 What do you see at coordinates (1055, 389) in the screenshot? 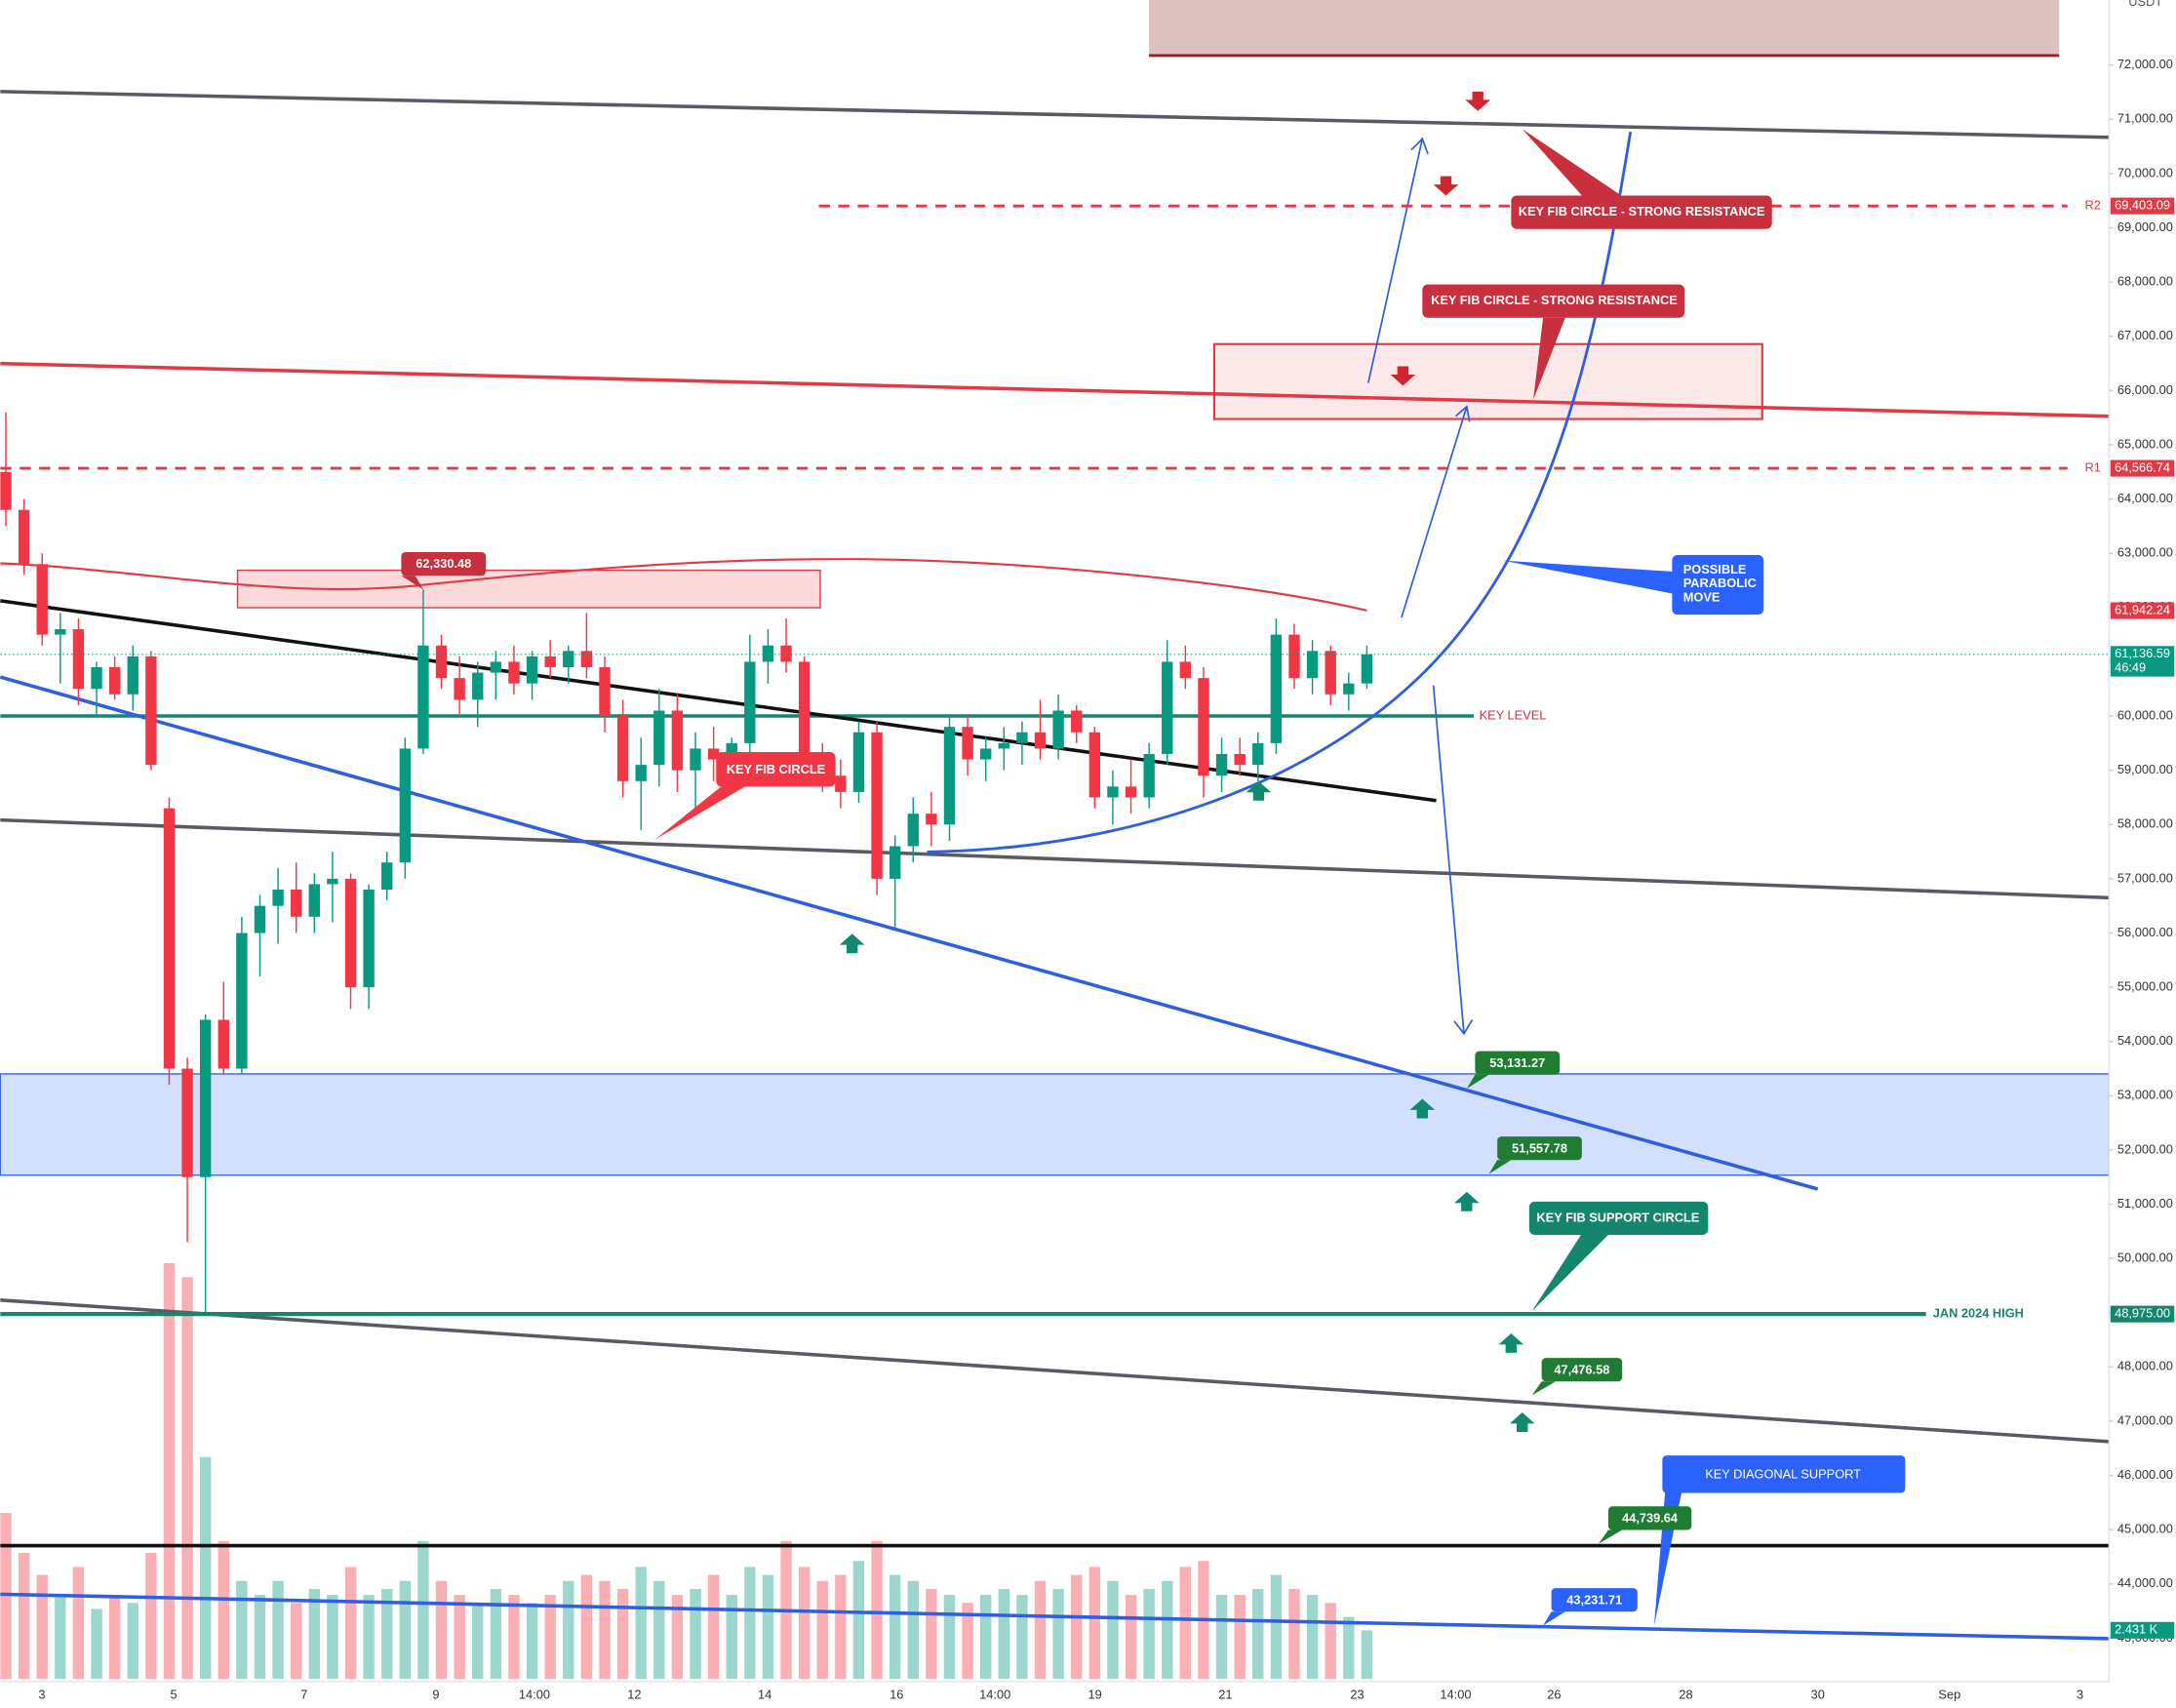
I see `trend-line` at bounding box center [1055, 389].